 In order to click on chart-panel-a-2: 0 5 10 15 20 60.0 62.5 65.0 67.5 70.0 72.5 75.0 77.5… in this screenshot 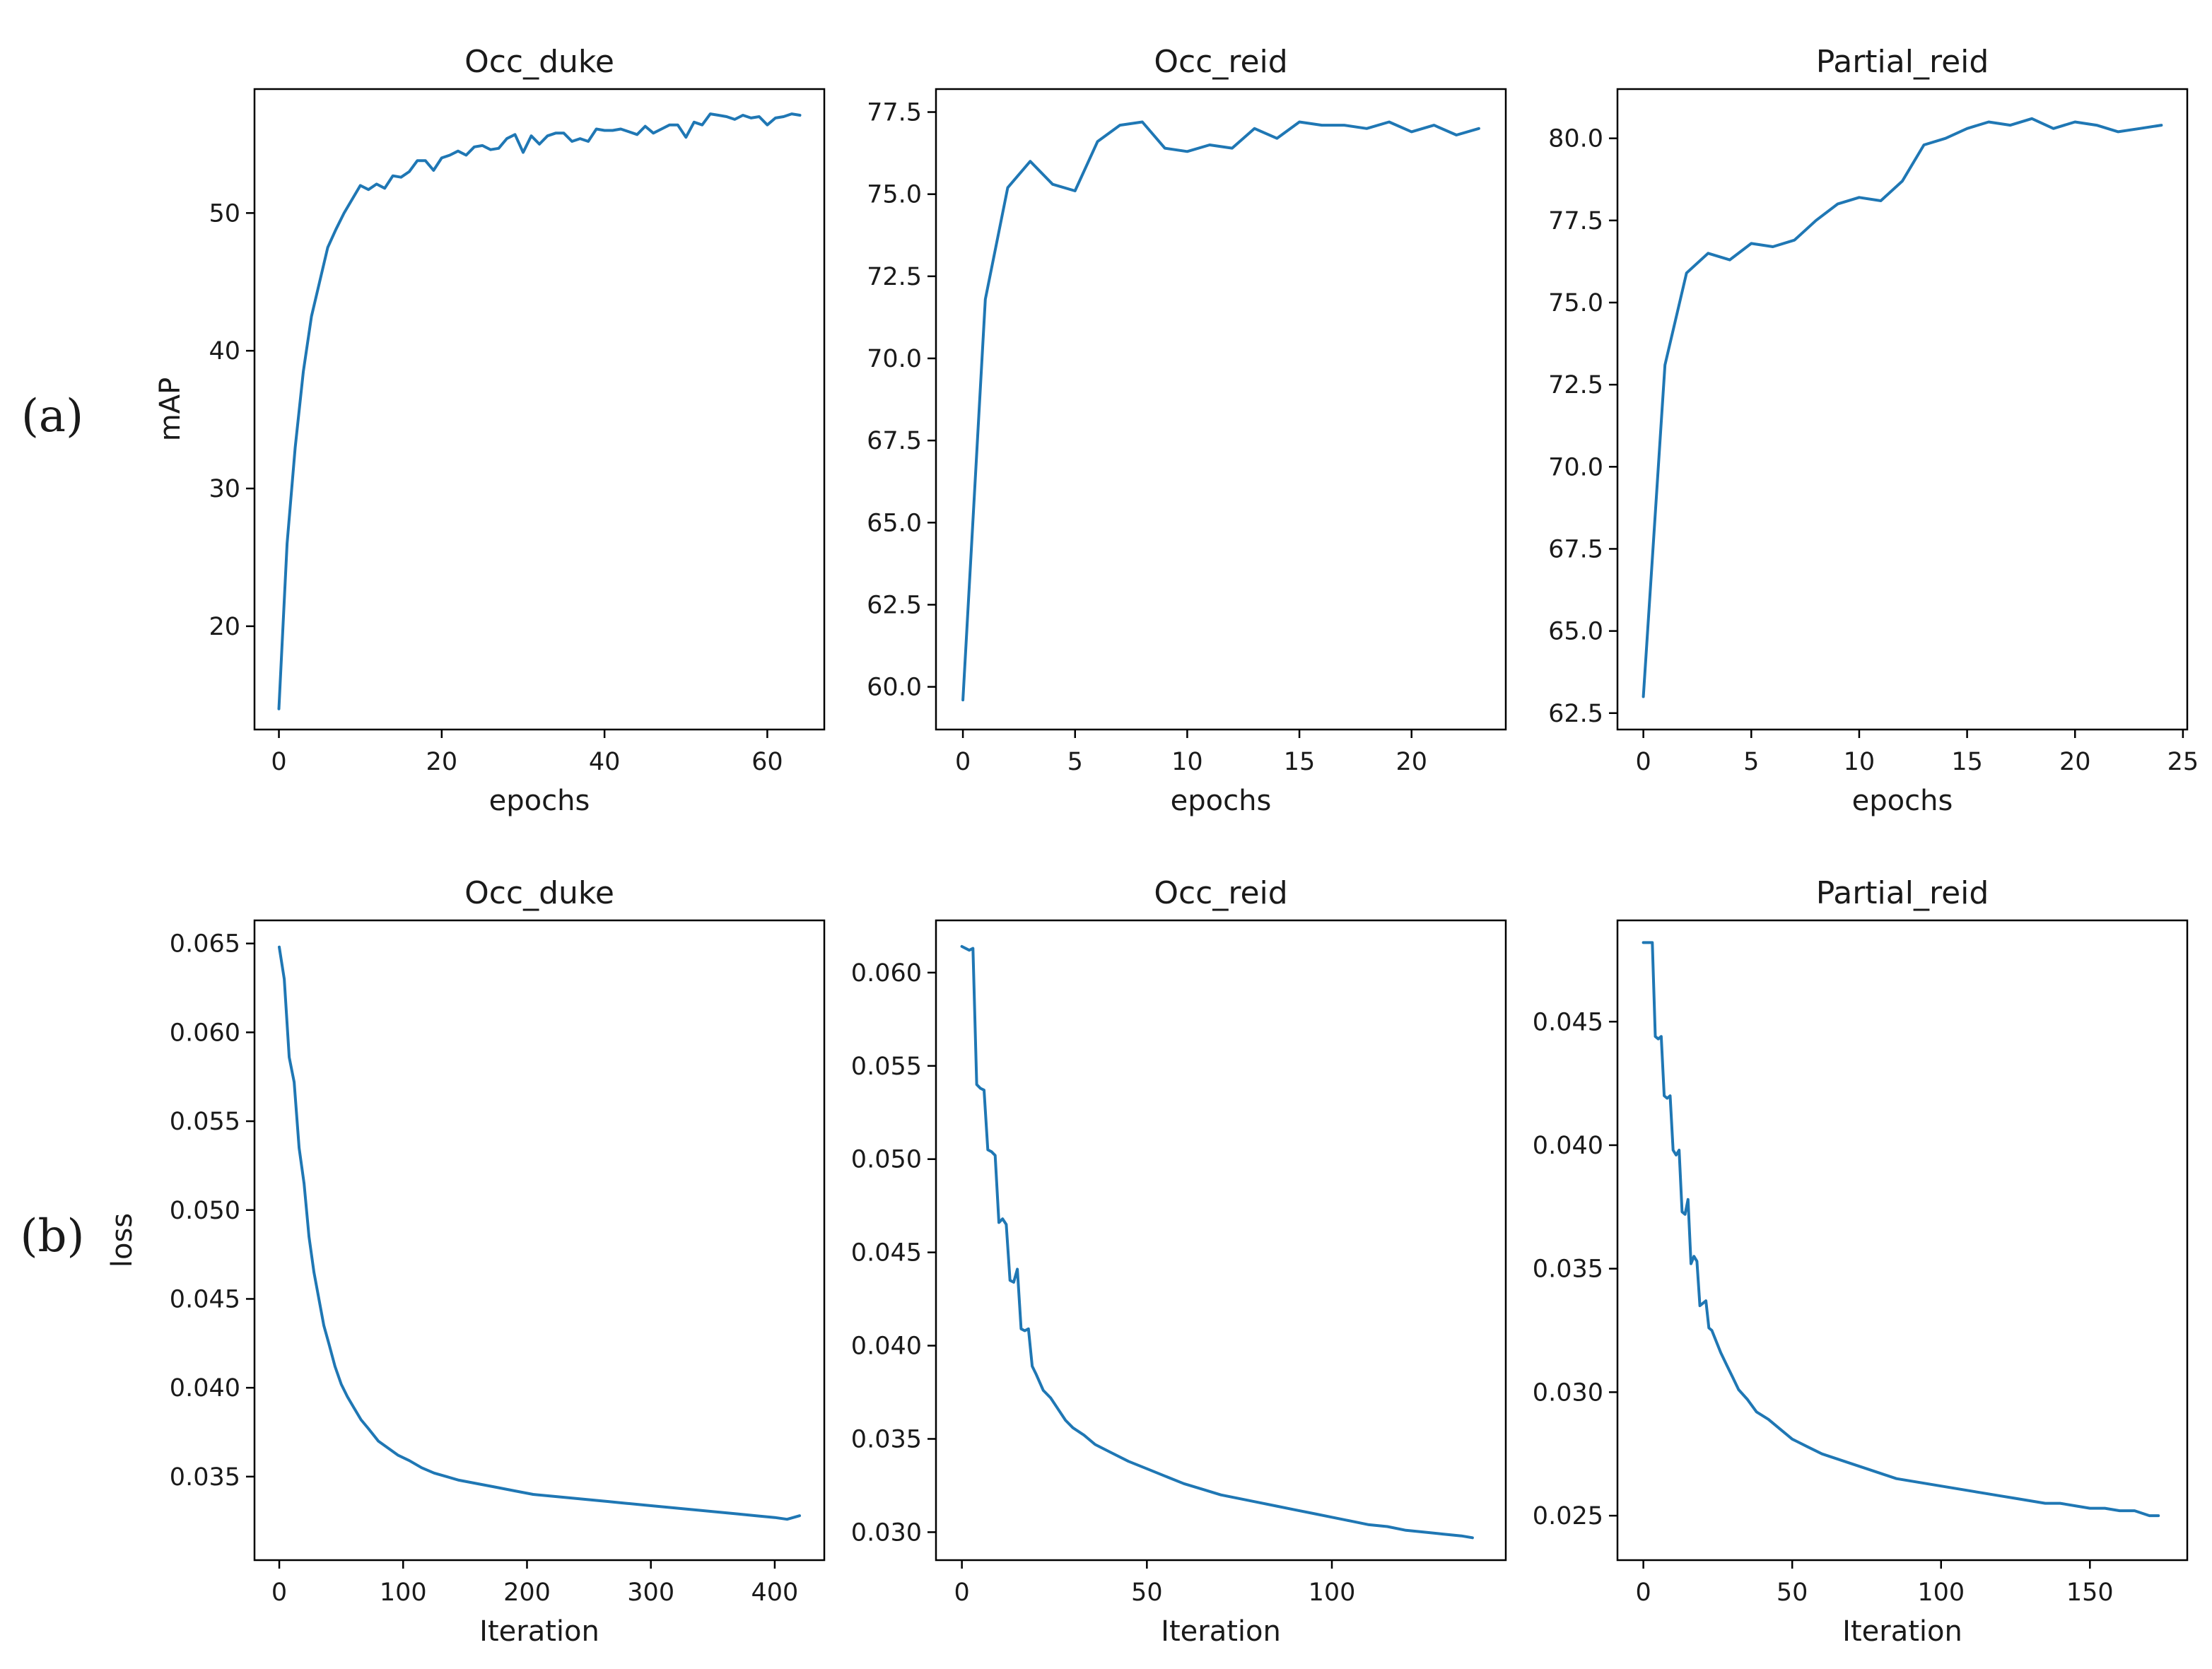, I will do `click(1187, 431)`.